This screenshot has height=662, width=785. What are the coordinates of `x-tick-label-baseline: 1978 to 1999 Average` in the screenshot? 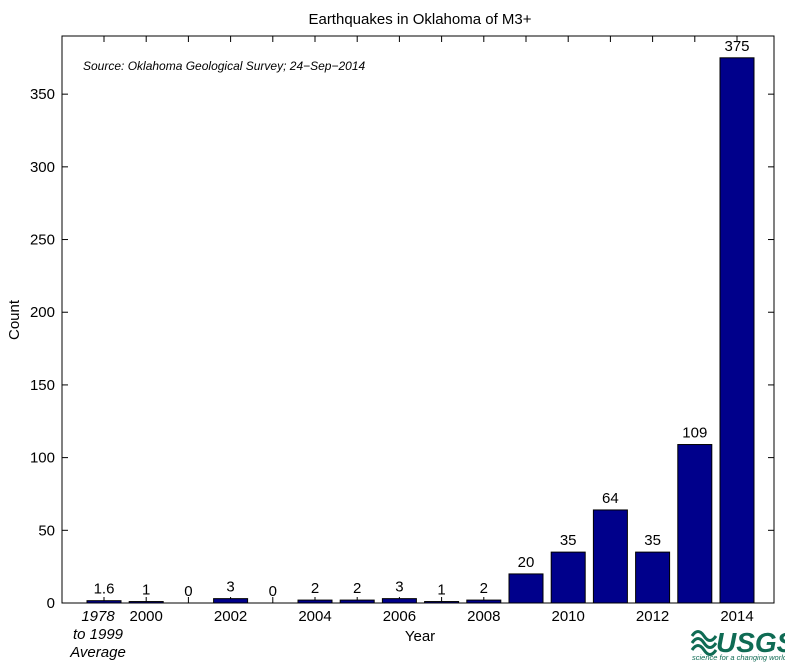 It's located at (97, 634).